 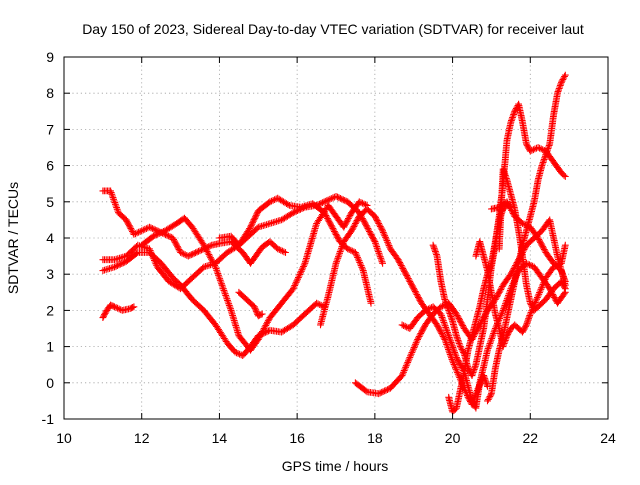 I want to click on y-tick-label: 4, so click(x=50, y=238).